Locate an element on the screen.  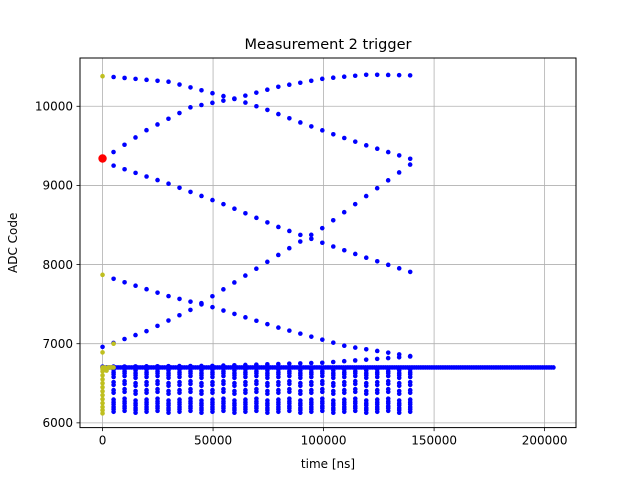
y-tick-label: 6000 is located at coordinates (57, 423).